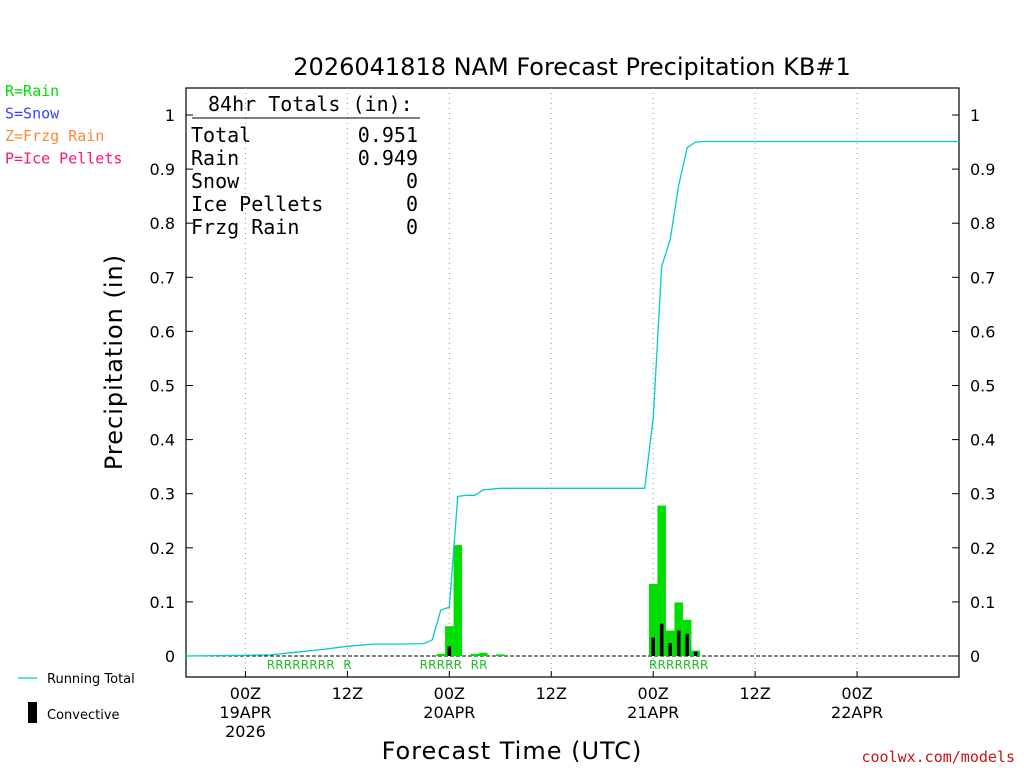 This screenshot has width=1024, height=768. Describe the element at coordinates (162, 440) in the screenshot. I see `y-tick-label-left: 0.4` at that location.